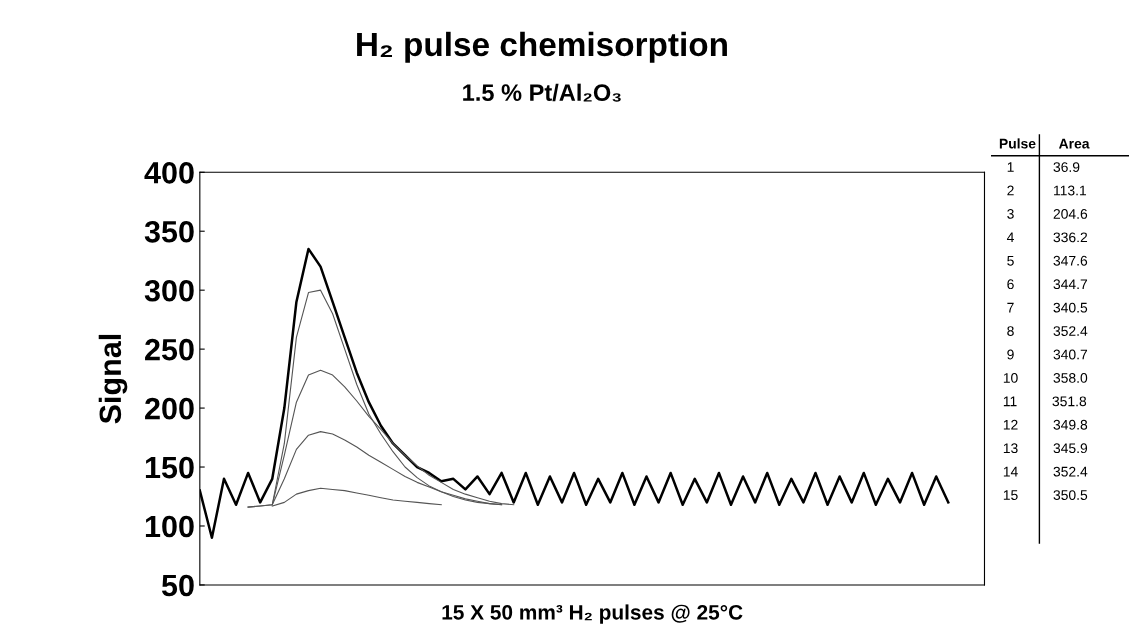 This screenshot has height=631, width=1129. What do you see at coordinates (169, 231) in the screenshot?
I see `y-tick-label: 350` at bounding box center [169, 231].